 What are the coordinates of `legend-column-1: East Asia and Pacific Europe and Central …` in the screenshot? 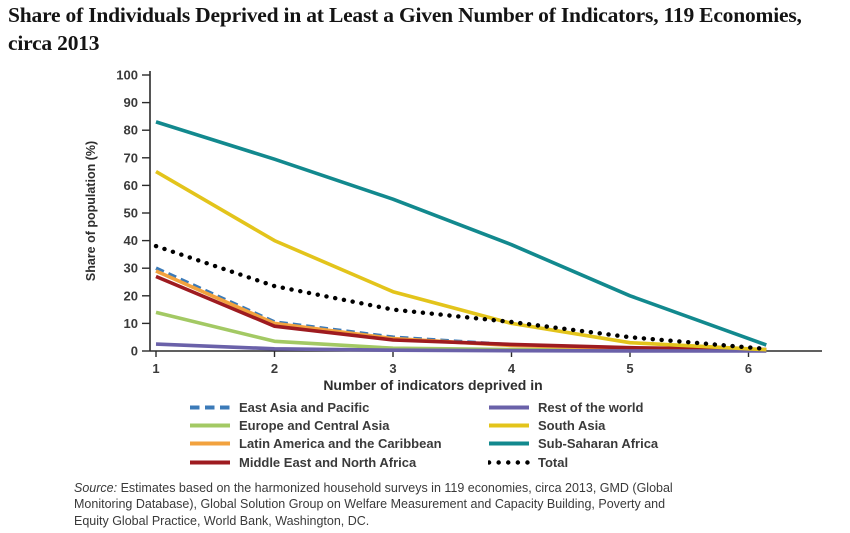 It's located at (338, 434).